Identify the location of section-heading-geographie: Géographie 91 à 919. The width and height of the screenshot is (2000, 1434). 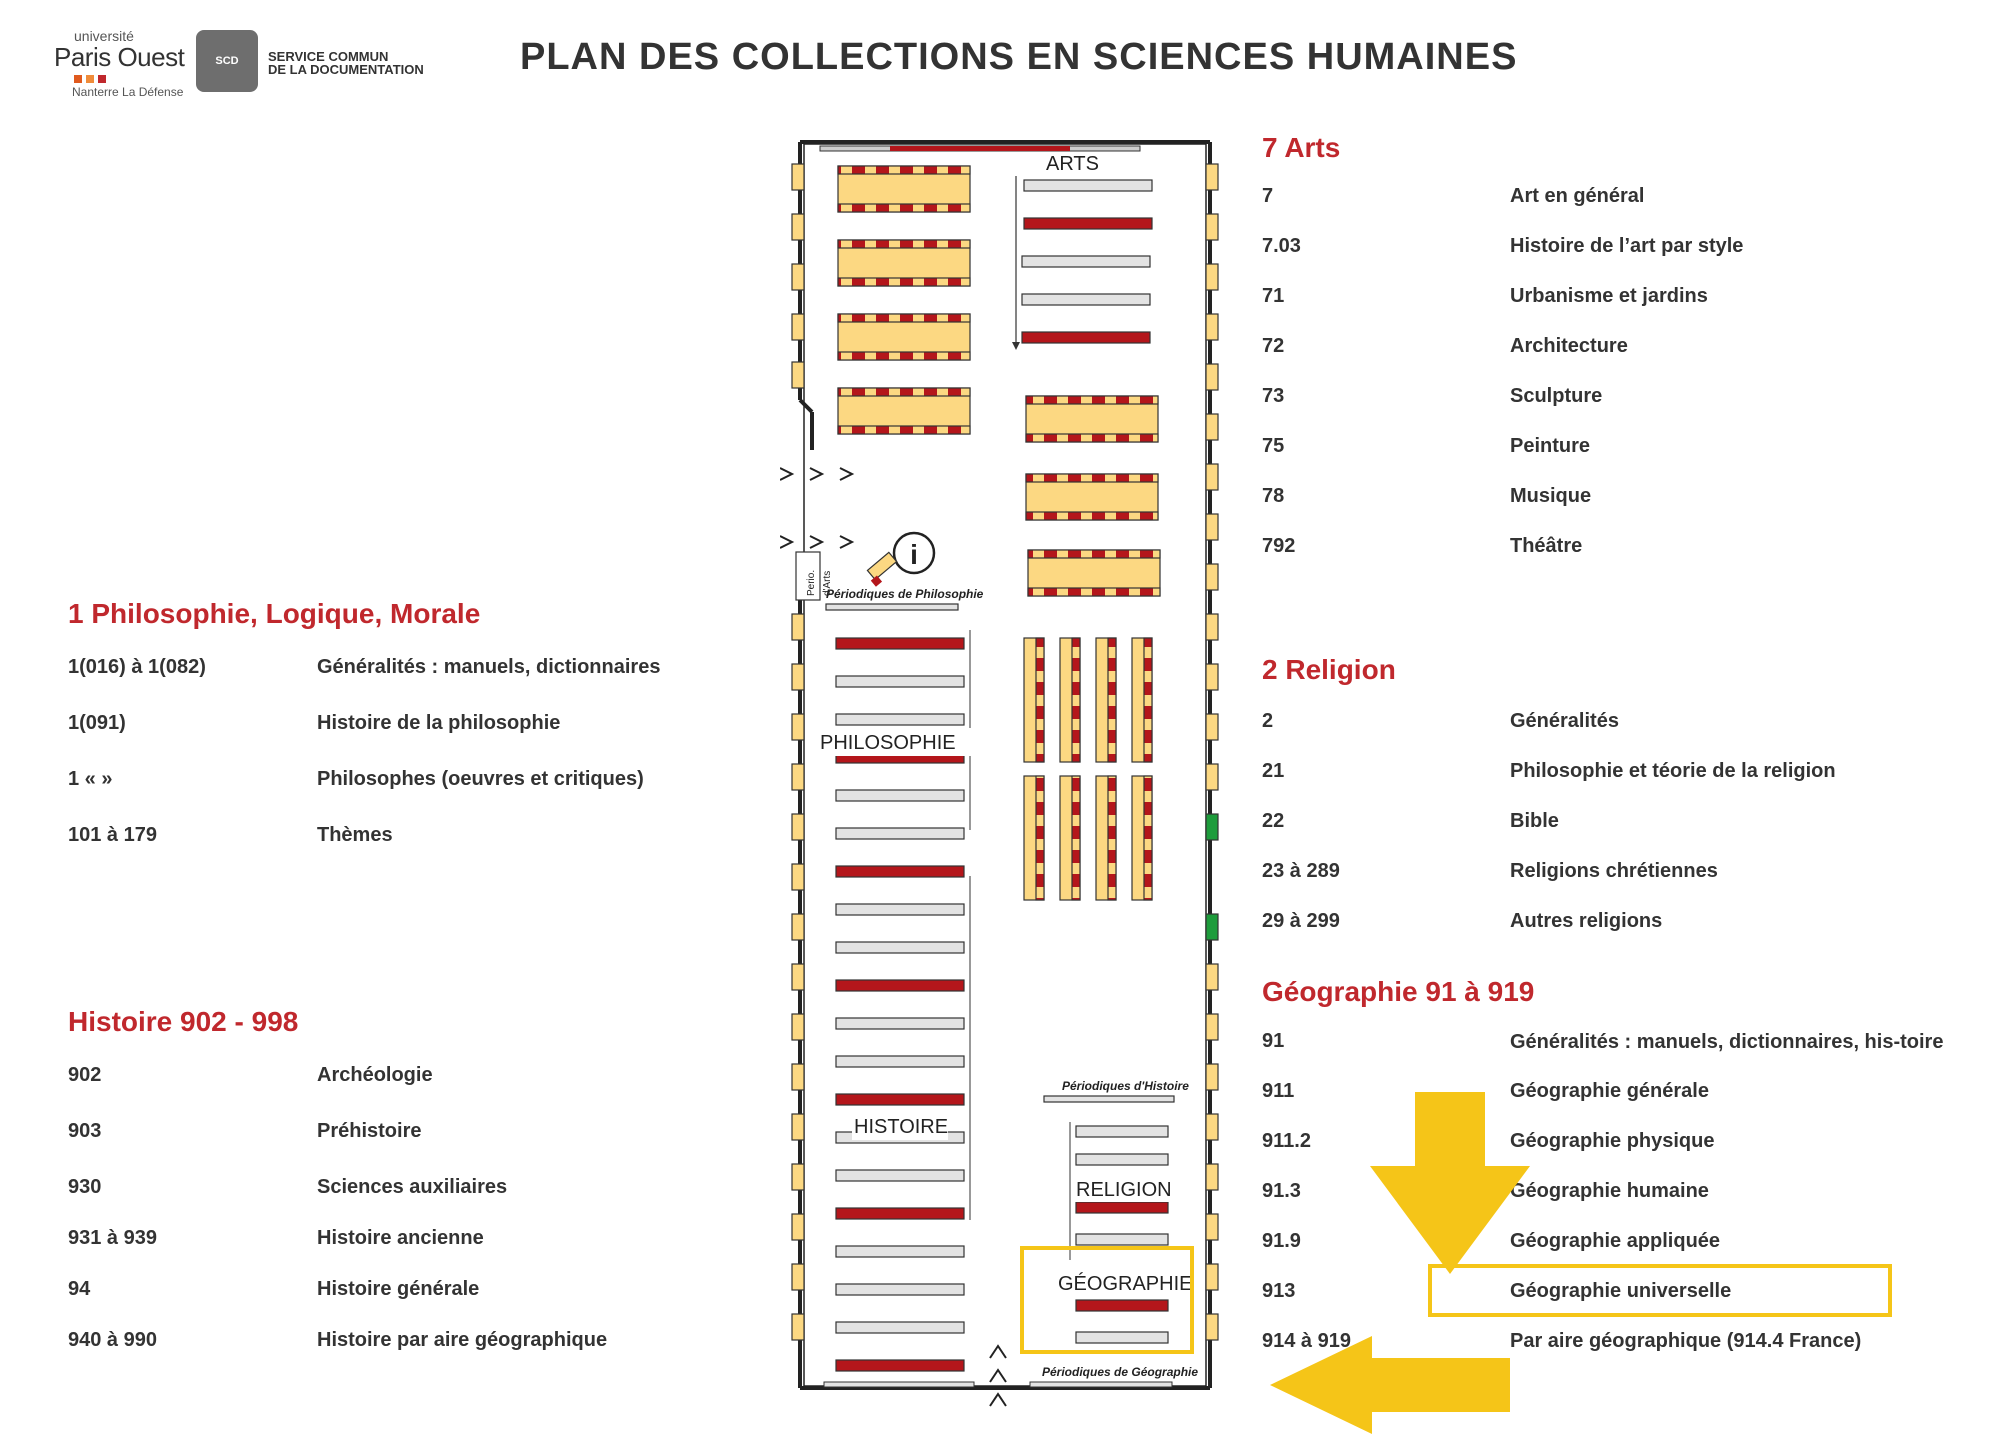
(1398, 991).